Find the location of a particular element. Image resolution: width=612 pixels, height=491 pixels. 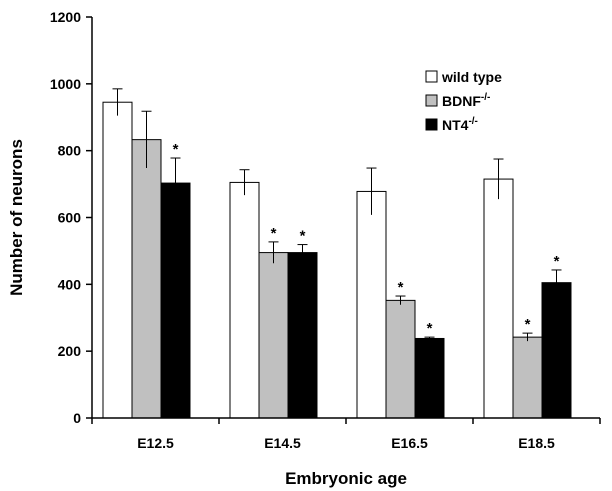

y-tick-label: 800 is located at coordinates (70, 151).